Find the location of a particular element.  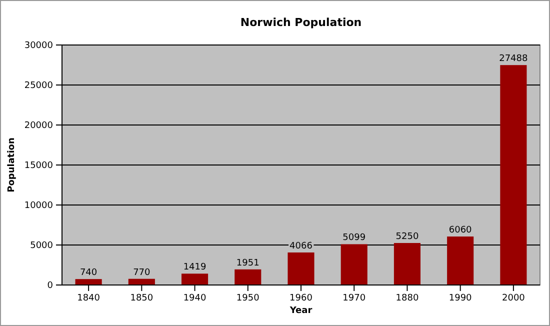

data-label: 1419 is located at coordinates (195, 267).